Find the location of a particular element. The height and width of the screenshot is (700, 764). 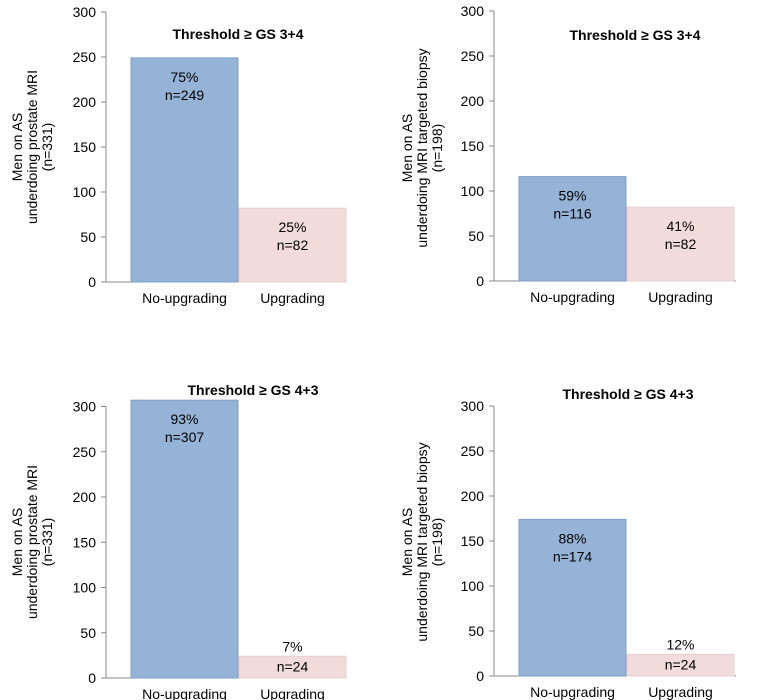

bar-percent-label: 7% is located at coordinates (292, 646).